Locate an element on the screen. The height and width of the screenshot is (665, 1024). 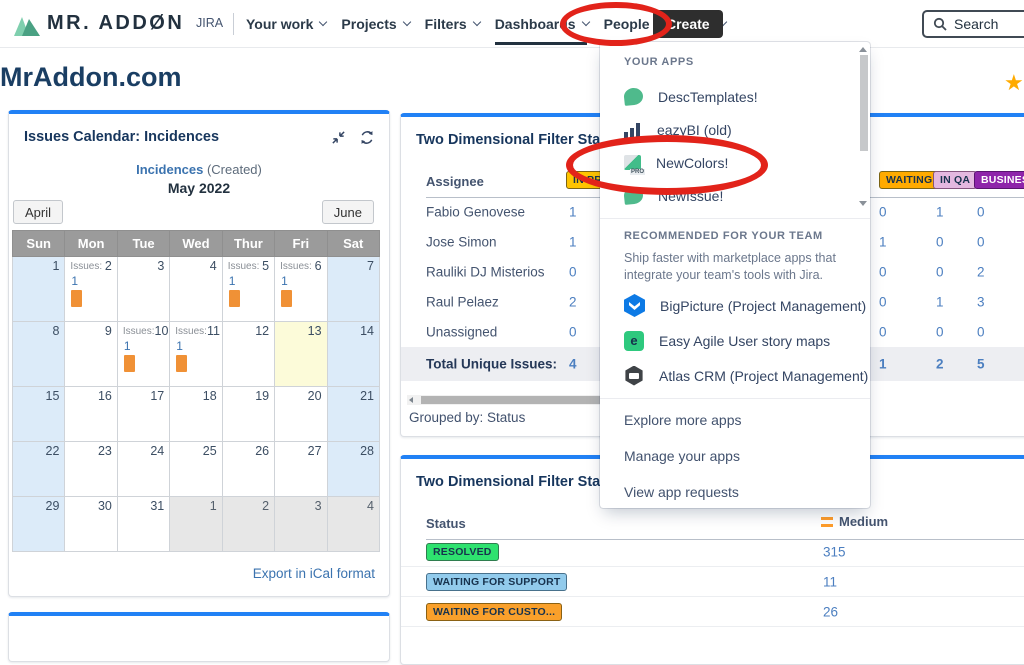
nav-item-projects: Projects is located at coordinates (376, 24).